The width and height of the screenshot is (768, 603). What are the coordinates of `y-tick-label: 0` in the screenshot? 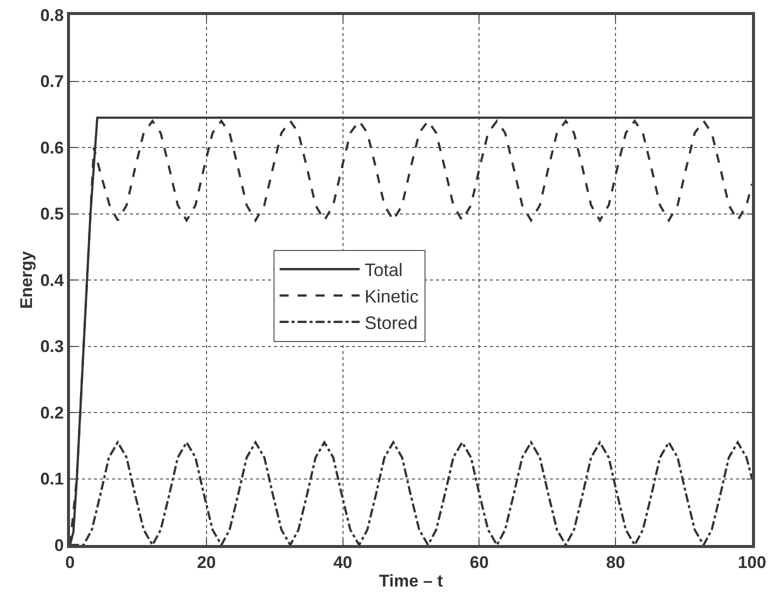 It's located at (59, 545).